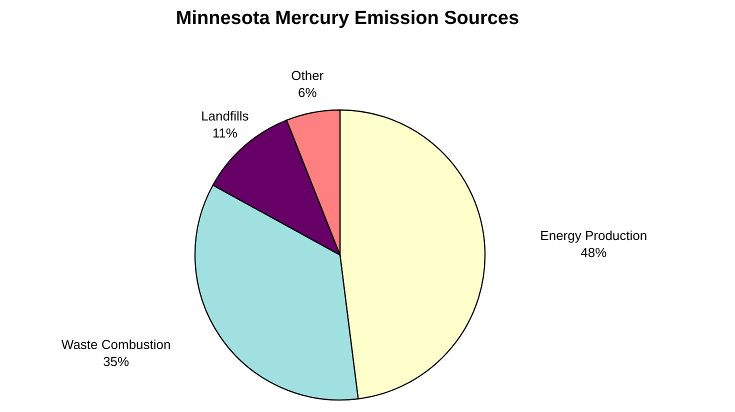 This screenshot has height=412, width=735. Describe the element at coordinates (225, 132) in the screenshot. I see `data-label: 11%` at that location.